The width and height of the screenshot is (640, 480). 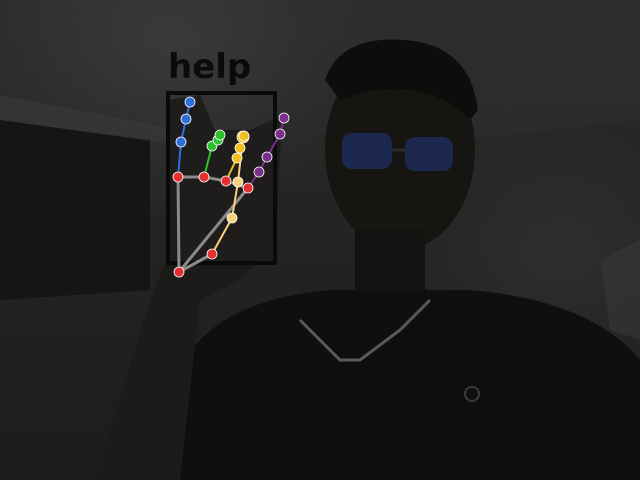 What do you see at coordinates (367, 151) in the screenshot?
I see `glasses-left-lens` at bounding box center [367, 151].